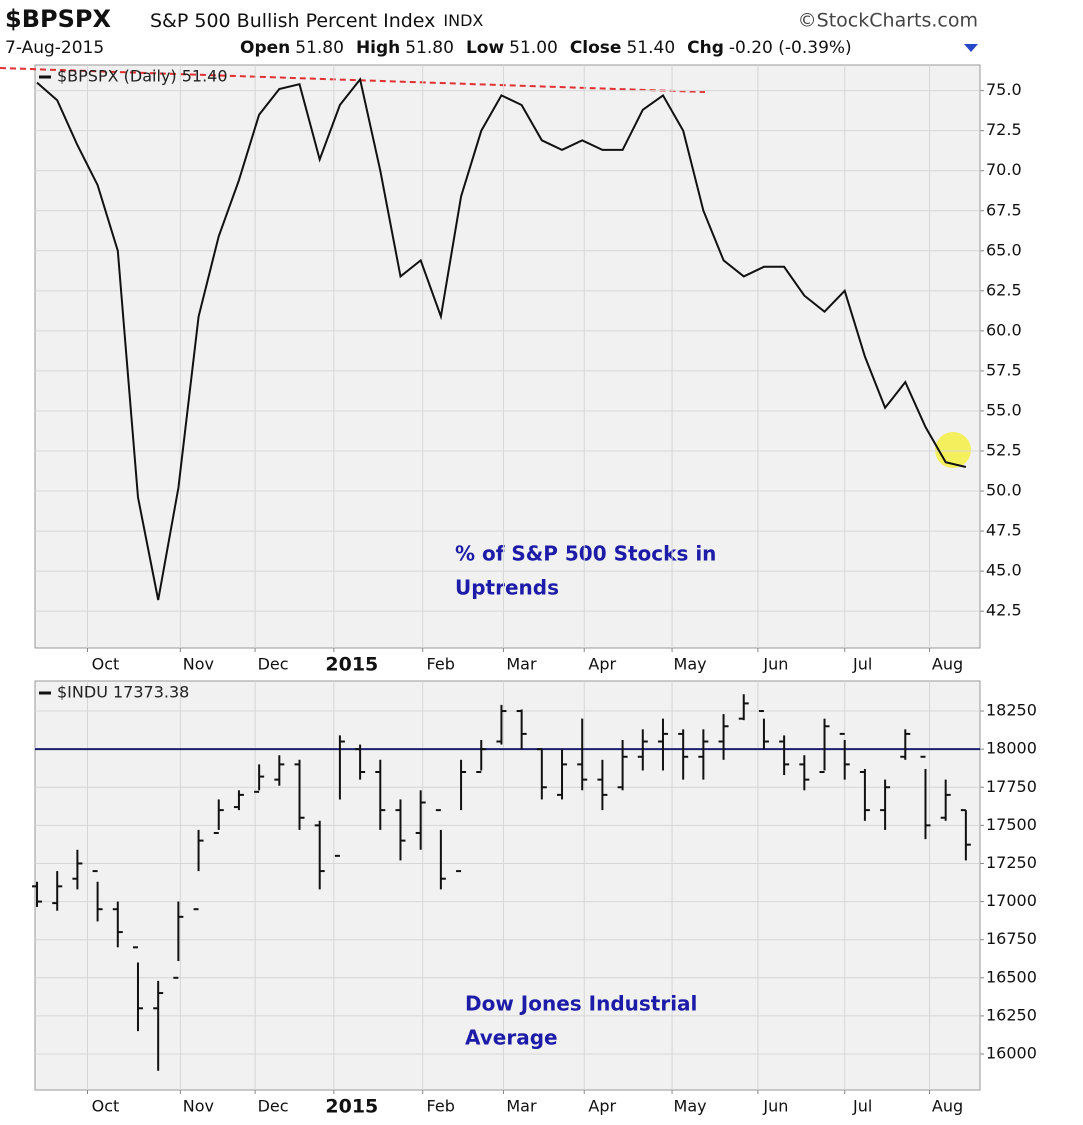 The width and height of the screenshot is (1083, 1125). What do you see at coordinates (1011, 824) in the screenshot?
I see `y-tick-label: 17500` at bounding box center [1011, 824].